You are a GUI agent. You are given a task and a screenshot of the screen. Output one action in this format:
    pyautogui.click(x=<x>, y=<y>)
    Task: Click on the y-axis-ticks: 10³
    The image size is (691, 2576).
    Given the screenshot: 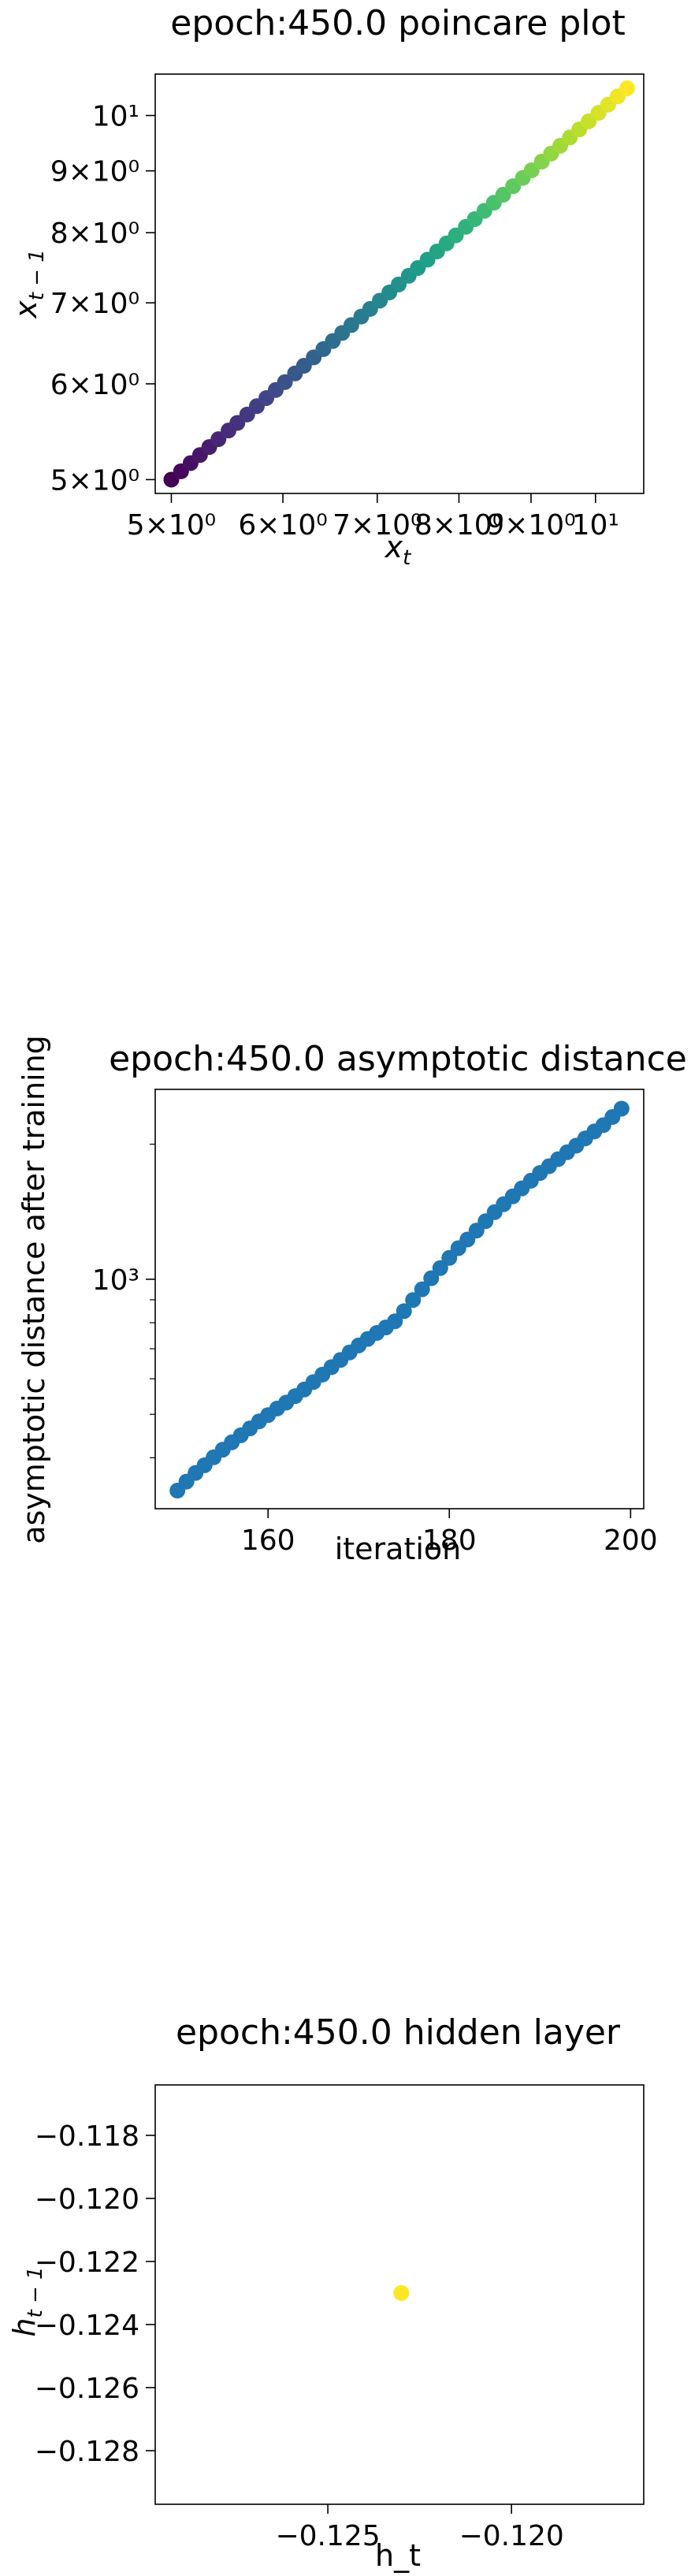 What is the action you would take?
    pyautogui.click(x=123, y=1300)
    